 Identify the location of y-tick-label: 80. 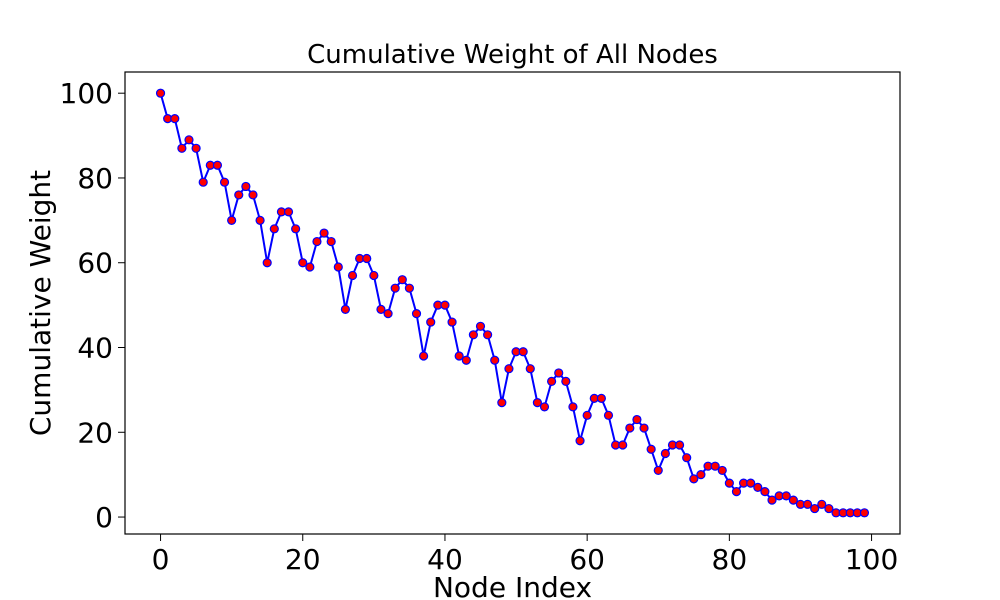
(95, 178).